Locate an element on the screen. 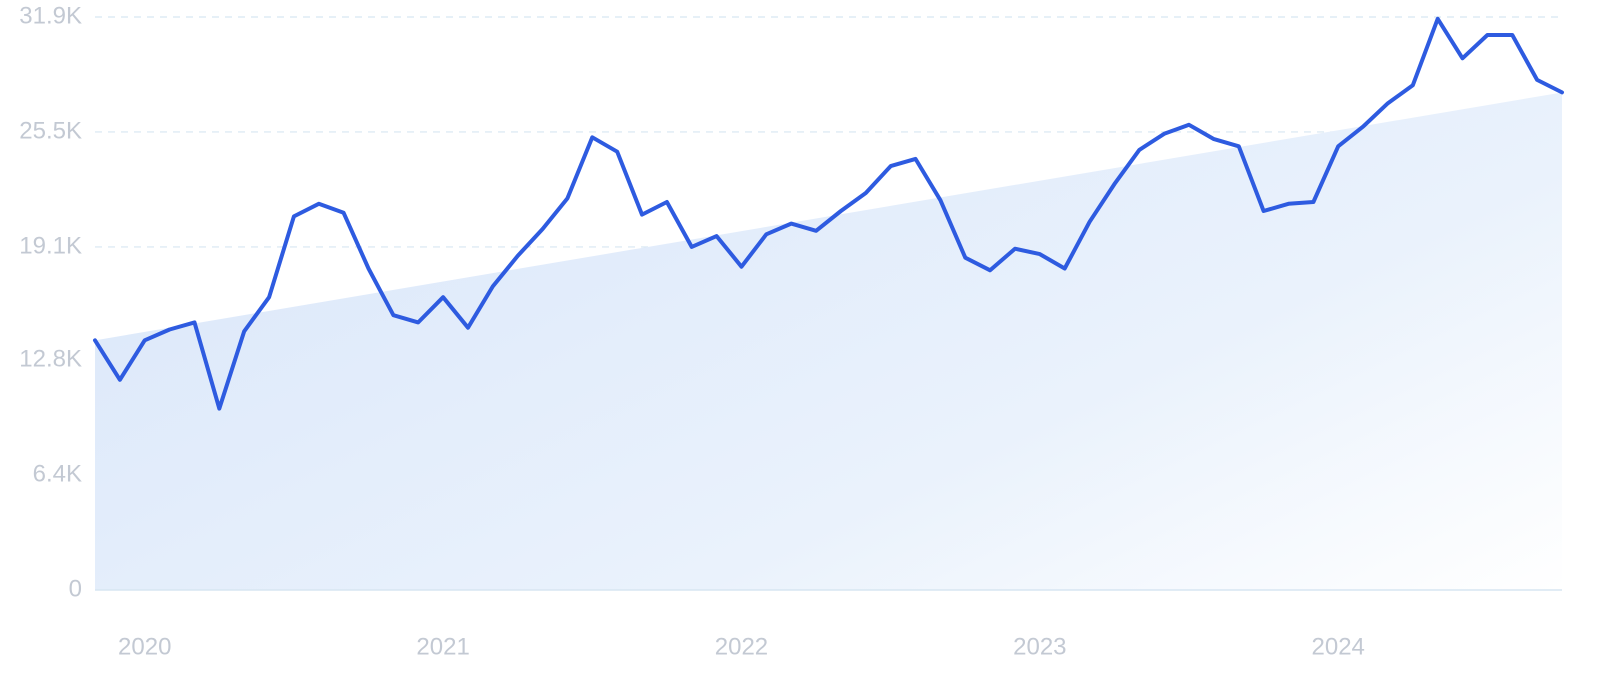 The width and height of the screenshot is (1618, 700). x-tick-label: 2021 is located at coordinates (442, 646).